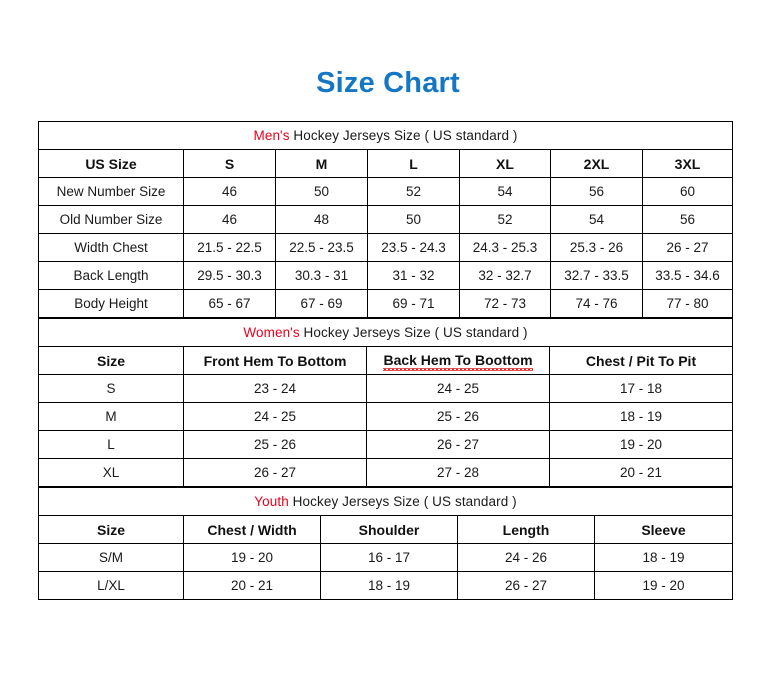 Image resolution: width=776 pixels, height=692 pixels. Describe the element at coordinates (687, 275) in the screenshot. I see `data-cell: 33.5 - 34.6` at that location.